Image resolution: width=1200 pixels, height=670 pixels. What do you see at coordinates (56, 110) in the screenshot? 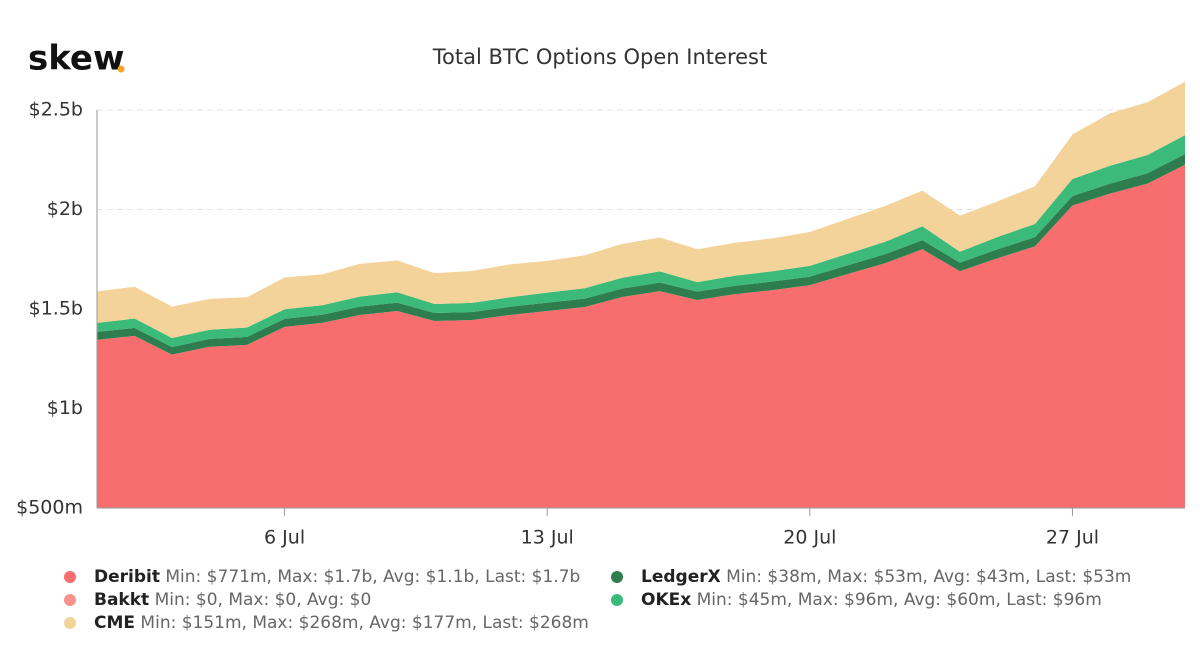
I see `y-tick-label: $2.5b` at bounding box center [56, 110].